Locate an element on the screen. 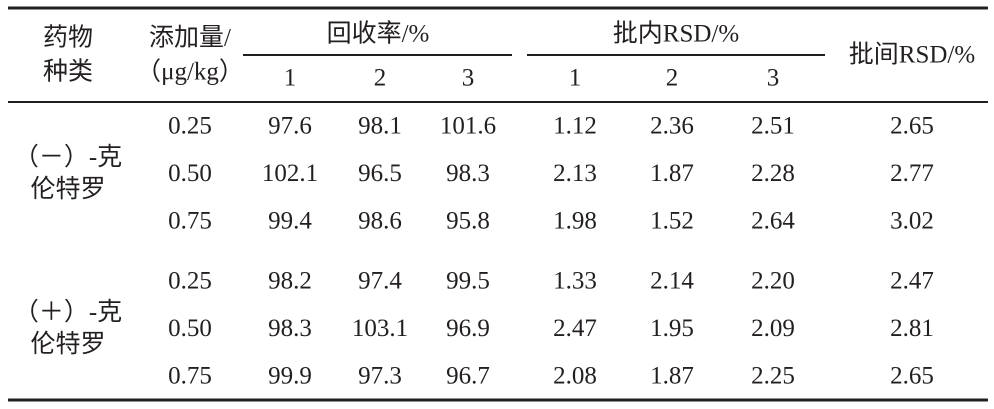 This screenshot has height=409, width=994. cell: 102.1 is located at coordinates (290, 173).